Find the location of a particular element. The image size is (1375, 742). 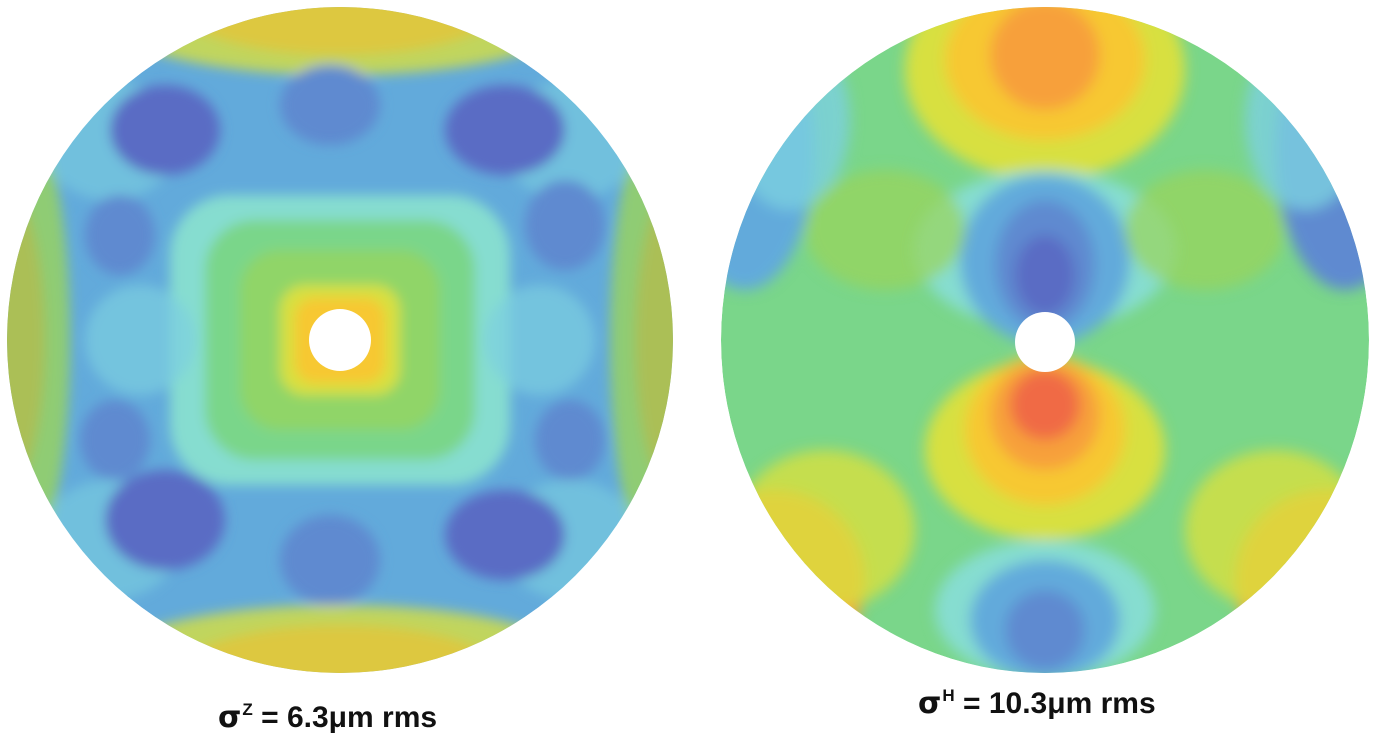

sigma-z-caption: σZ = 6.3μm rms is located at coordinates (327, 717).